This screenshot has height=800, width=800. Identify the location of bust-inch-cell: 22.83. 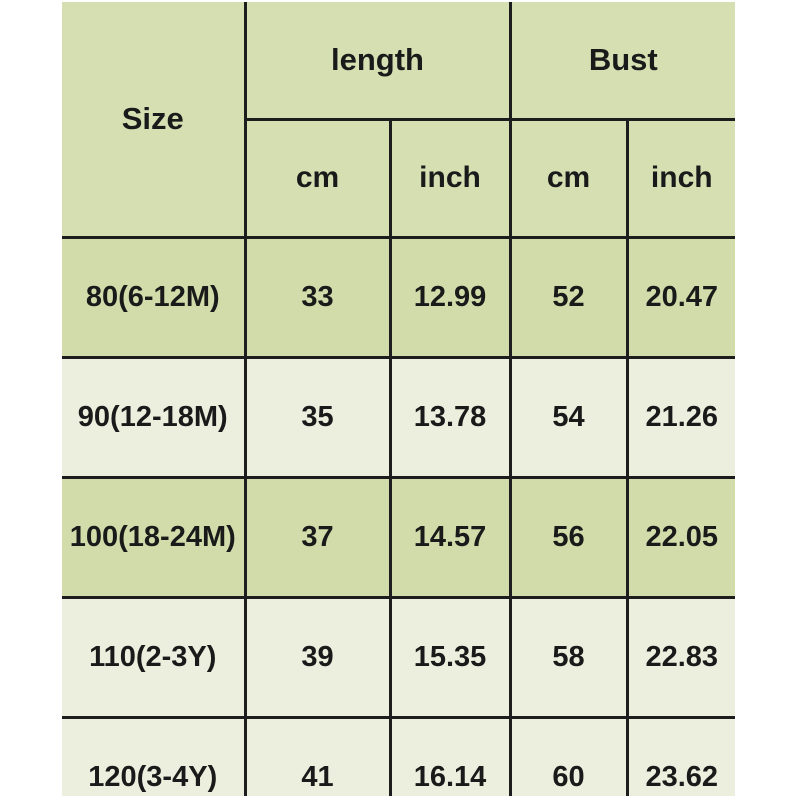
(680, 657).